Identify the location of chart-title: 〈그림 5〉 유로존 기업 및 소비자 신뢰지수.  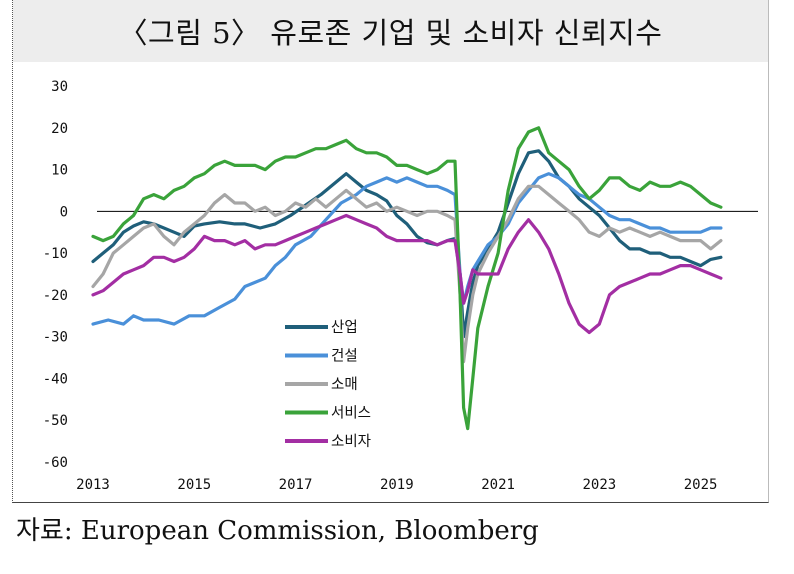
(390, 33).